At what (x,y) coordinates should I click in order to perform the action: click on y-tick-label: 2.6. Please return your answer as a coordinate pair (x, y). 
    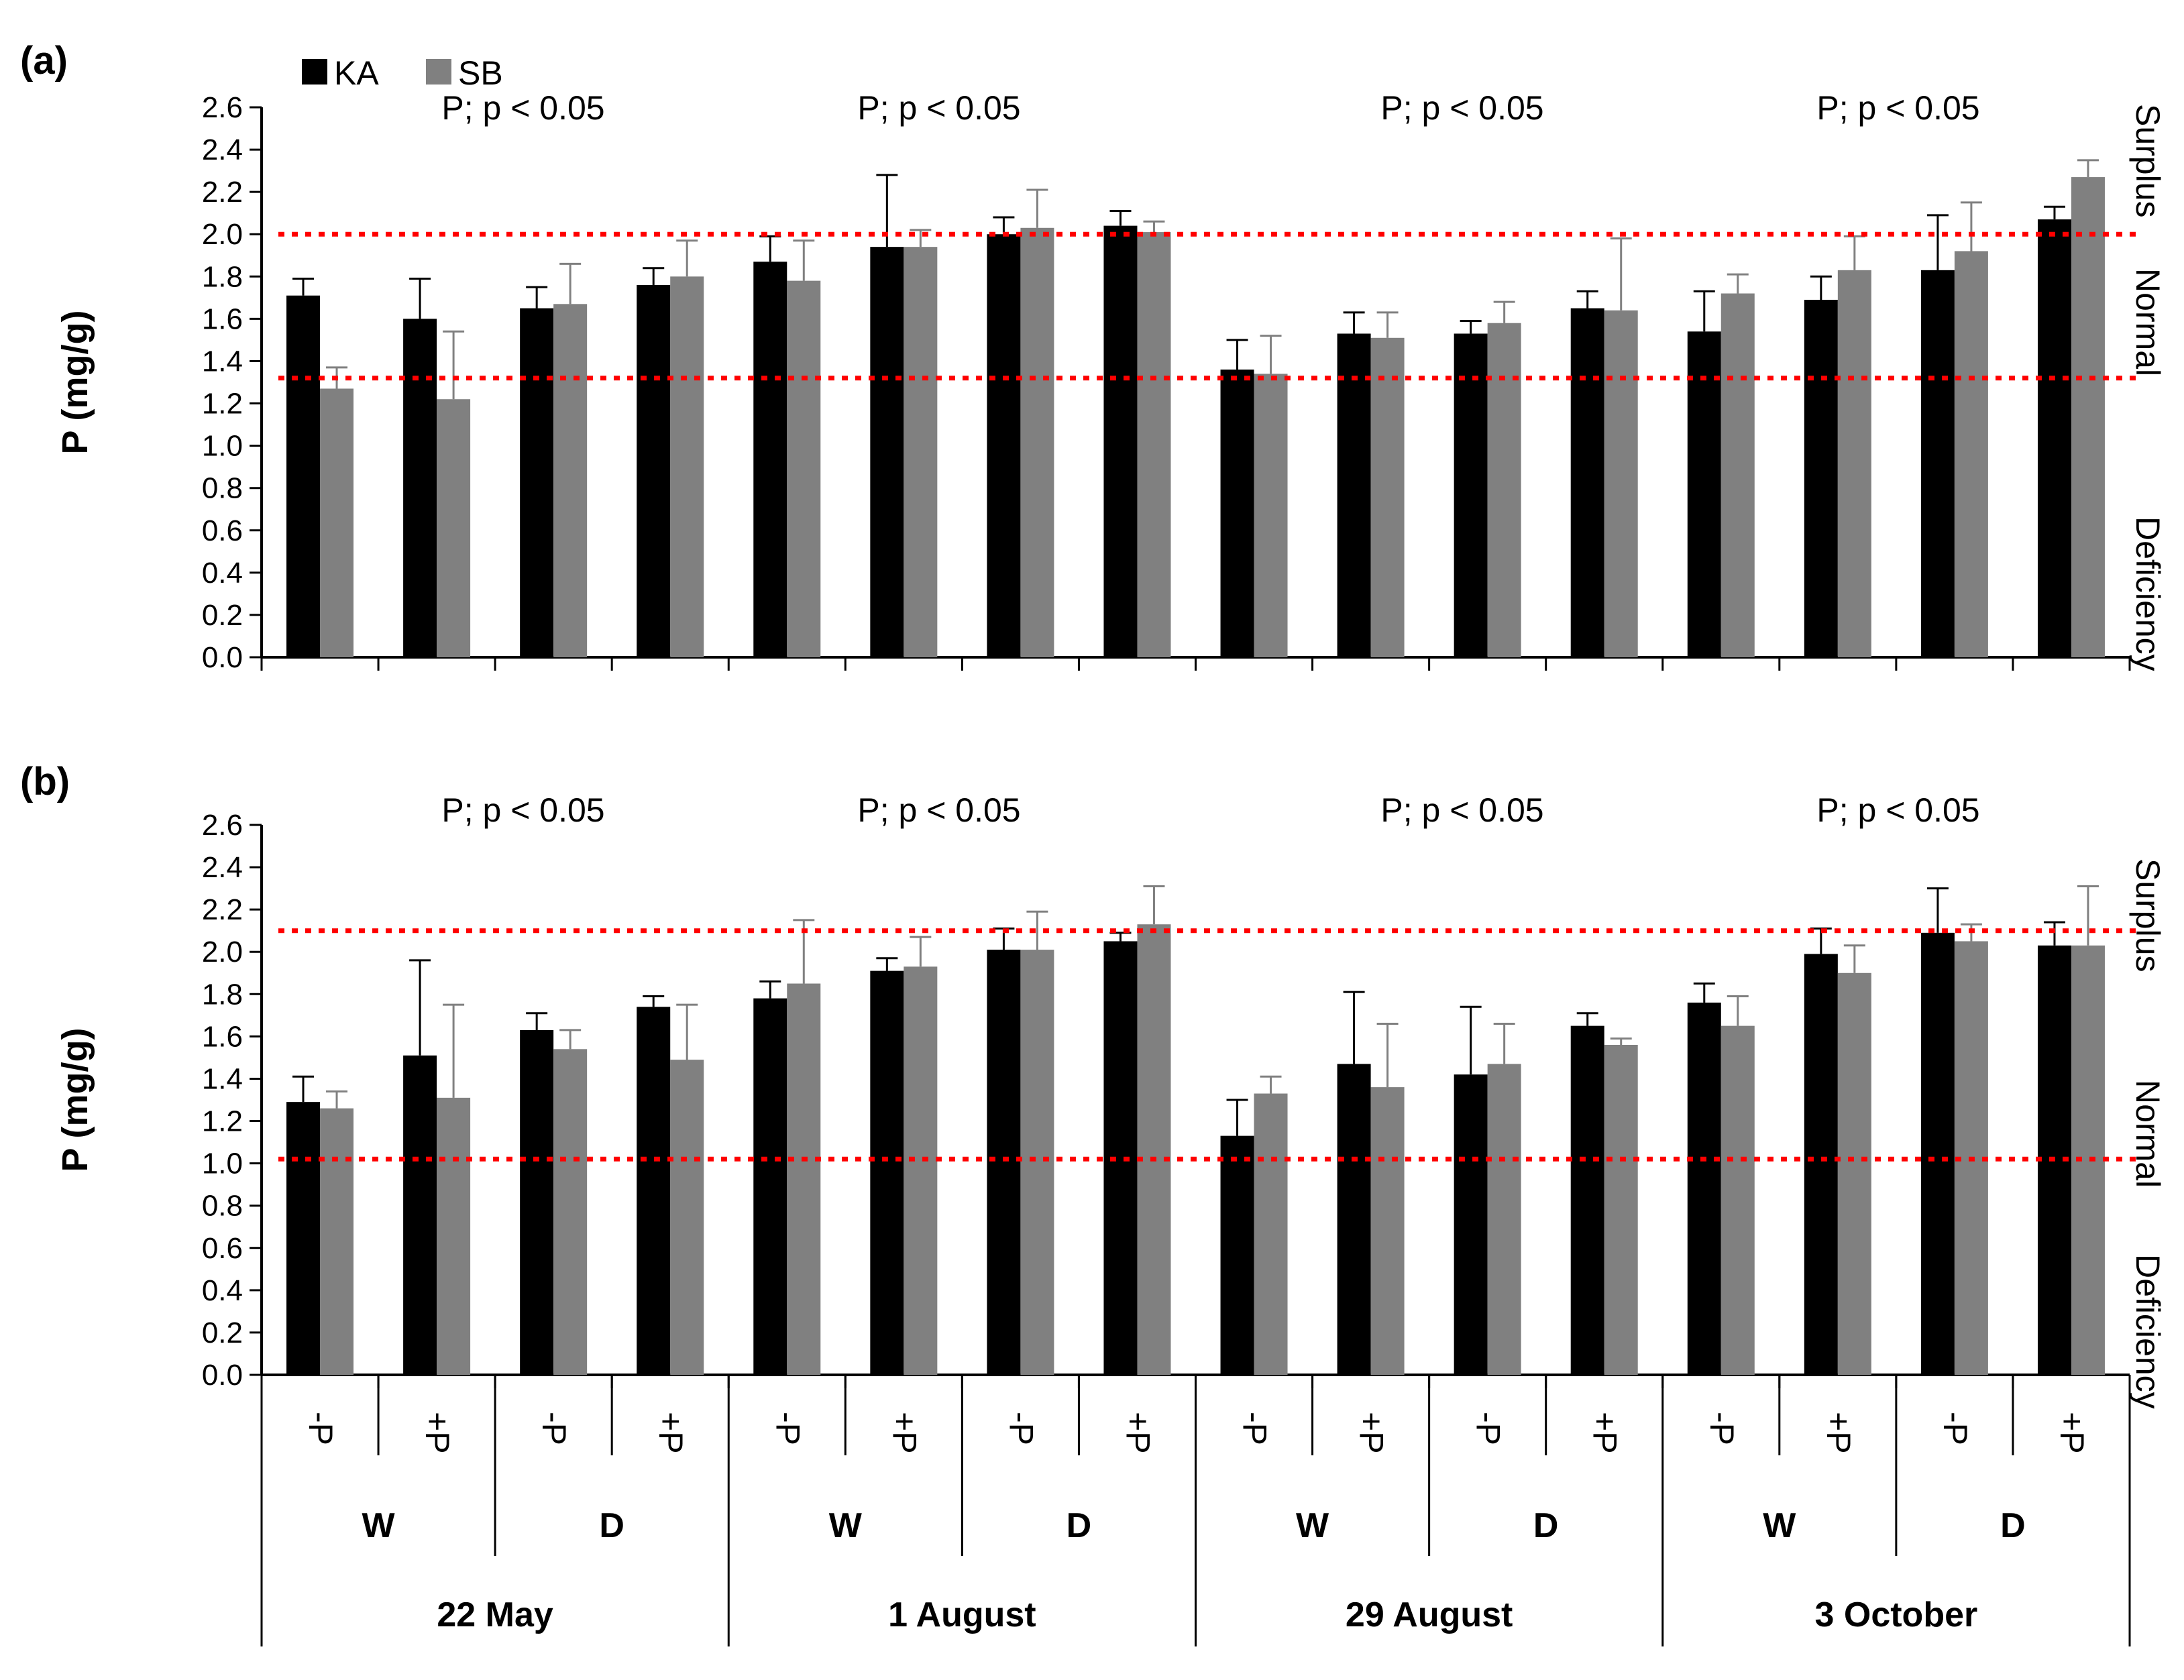
    Looking at the image, I should click on (223, 825).